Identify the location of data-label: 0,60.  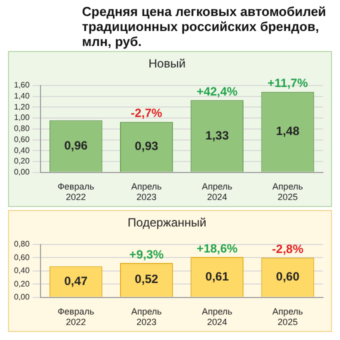
(288, 277).